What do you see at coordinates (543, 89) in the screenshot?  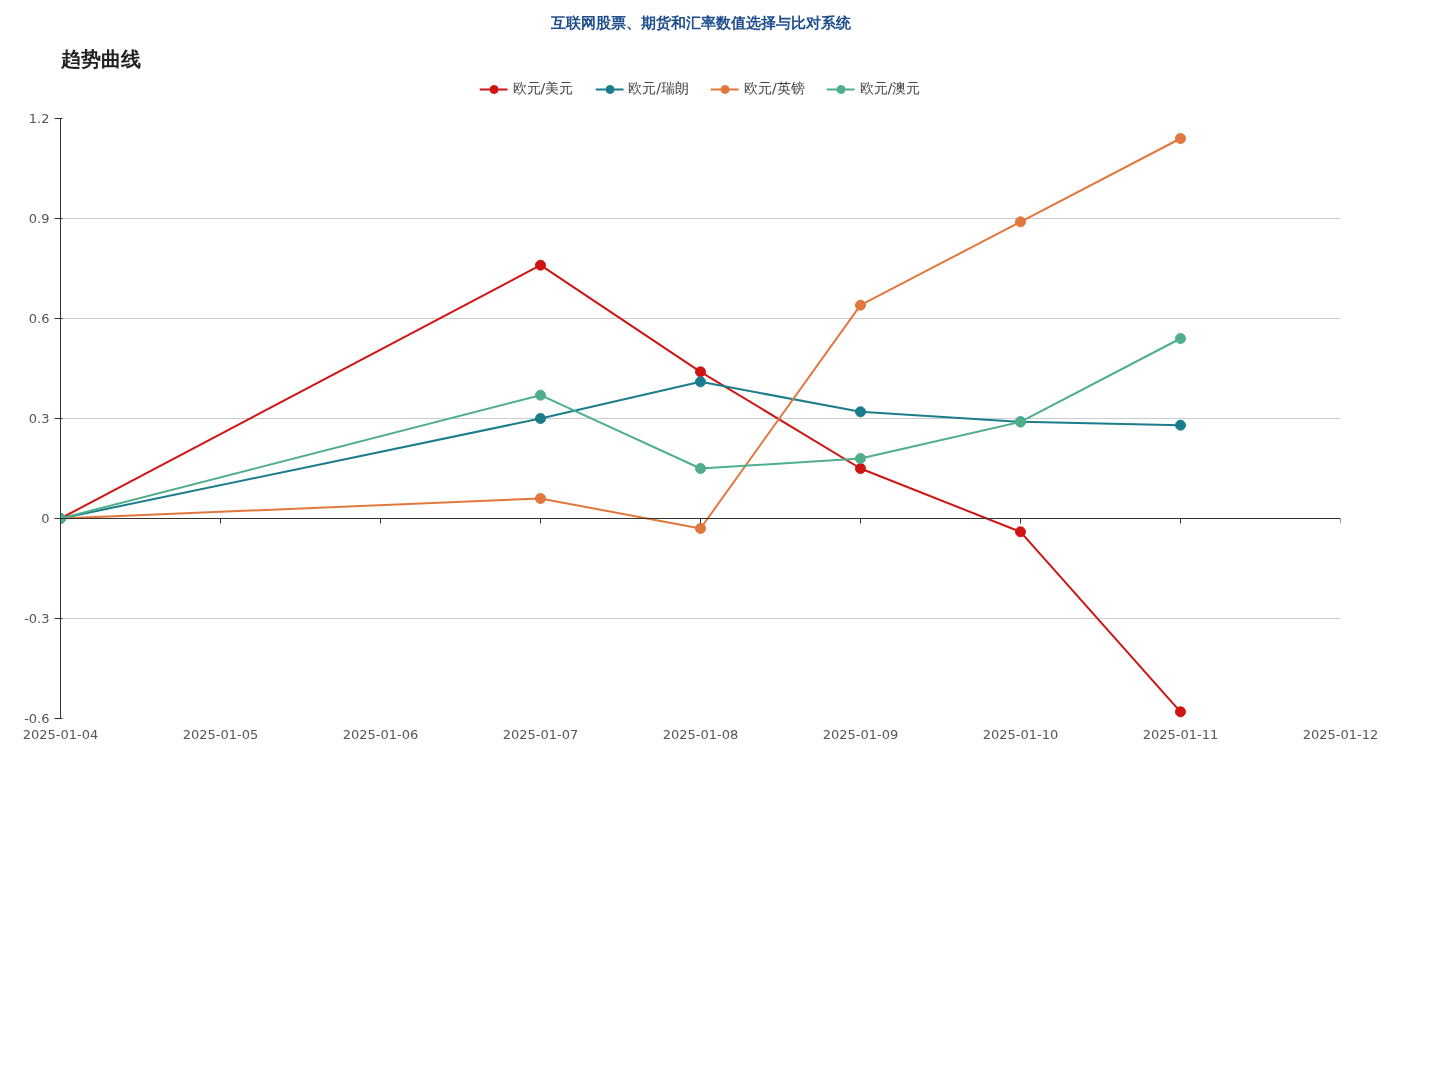 I see `legend-label: 欧元/美元` at bounding box center [543, 89].